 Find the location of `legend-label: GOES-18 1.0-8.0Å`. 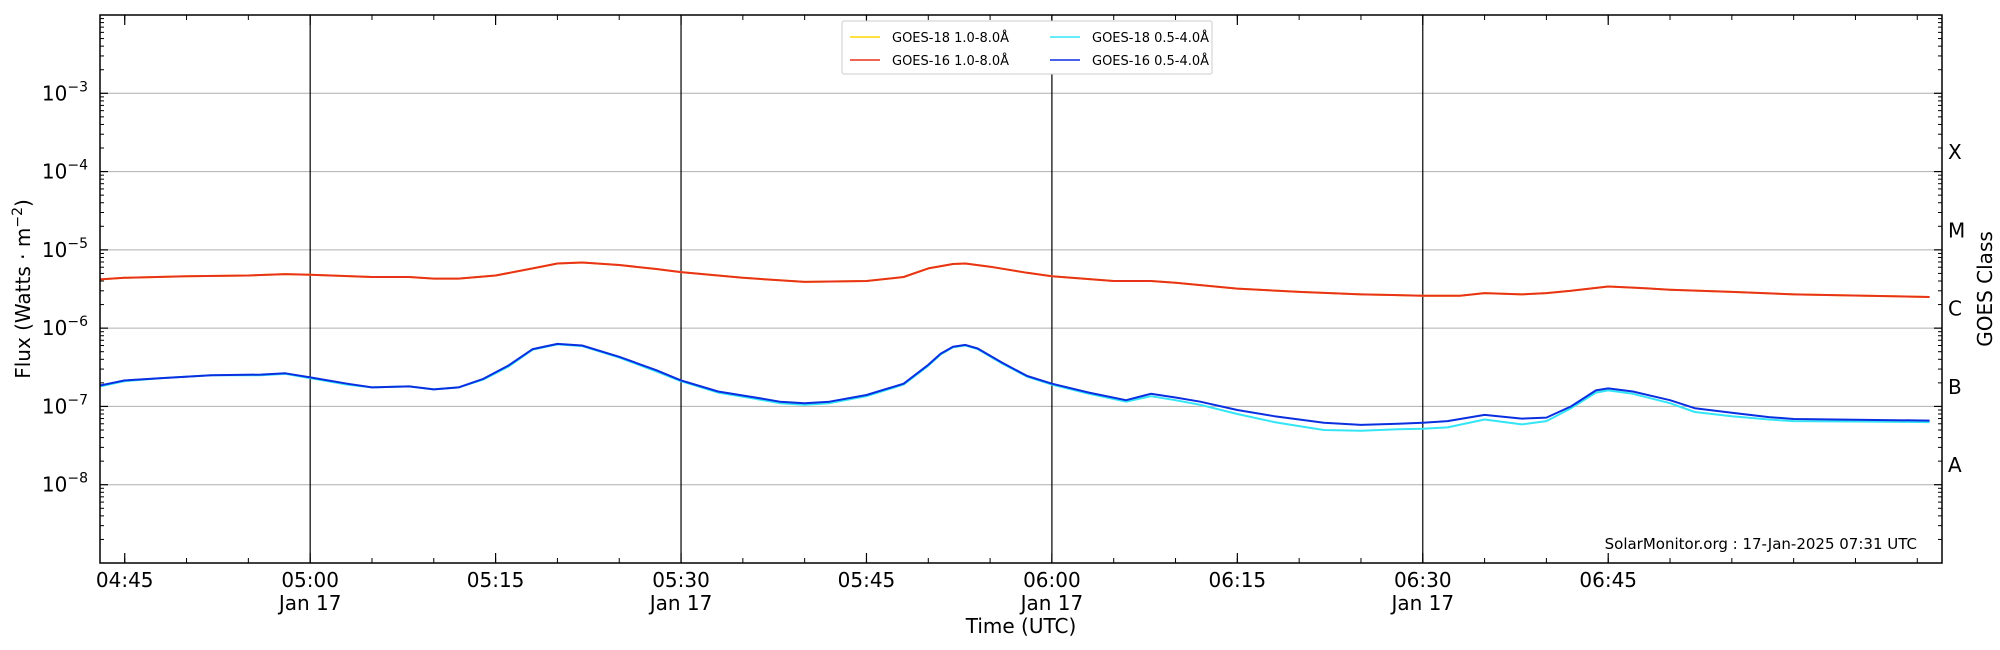

legend-label: GOES-18 1.0-8.0Å is located at coordinates (950, 38).